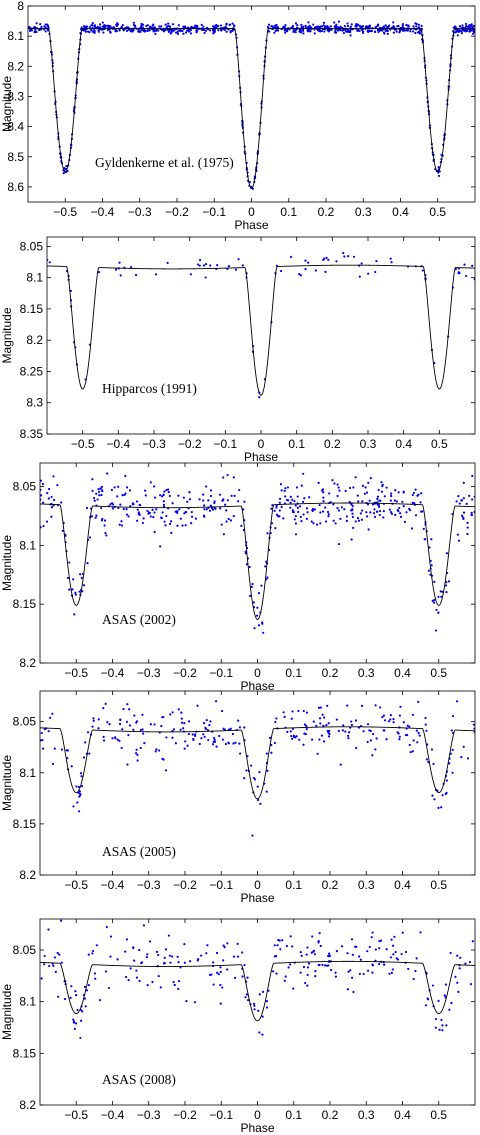 The width and height of the screenshot is (480, 1135). Describe the element at coordinates (83, 444) in the screenshot. I see `x-tick-label: −0.5` at that location.